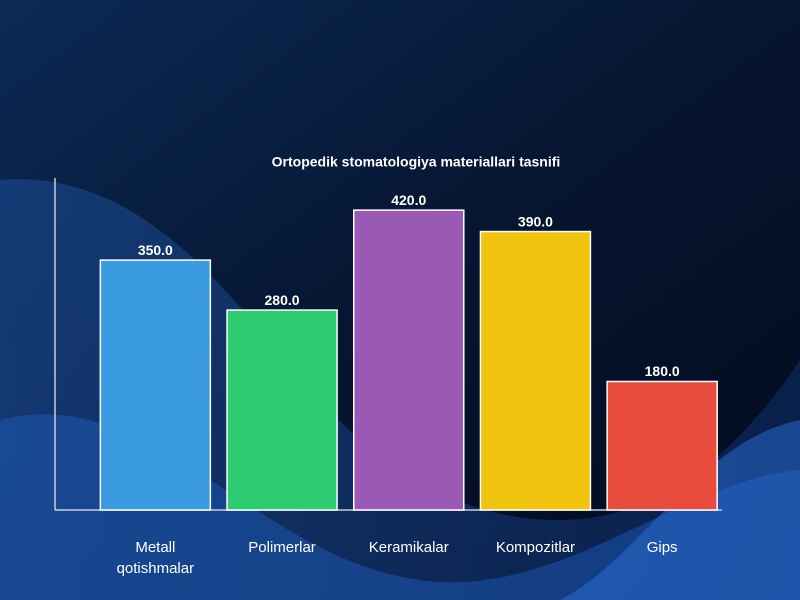  Describe the element at coordinates (155, 558) in the screenshot. I see `x-tick-label: Metall qotishmalar` at that location.